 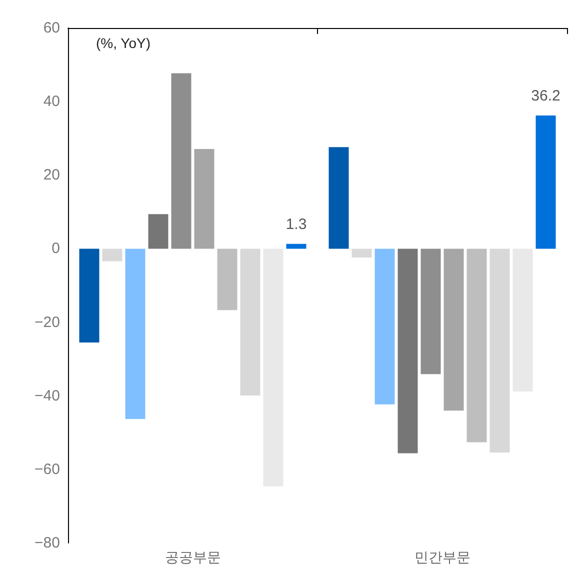 I want to click on x-tick-label: 민간부문, so click(x=442, y=558).